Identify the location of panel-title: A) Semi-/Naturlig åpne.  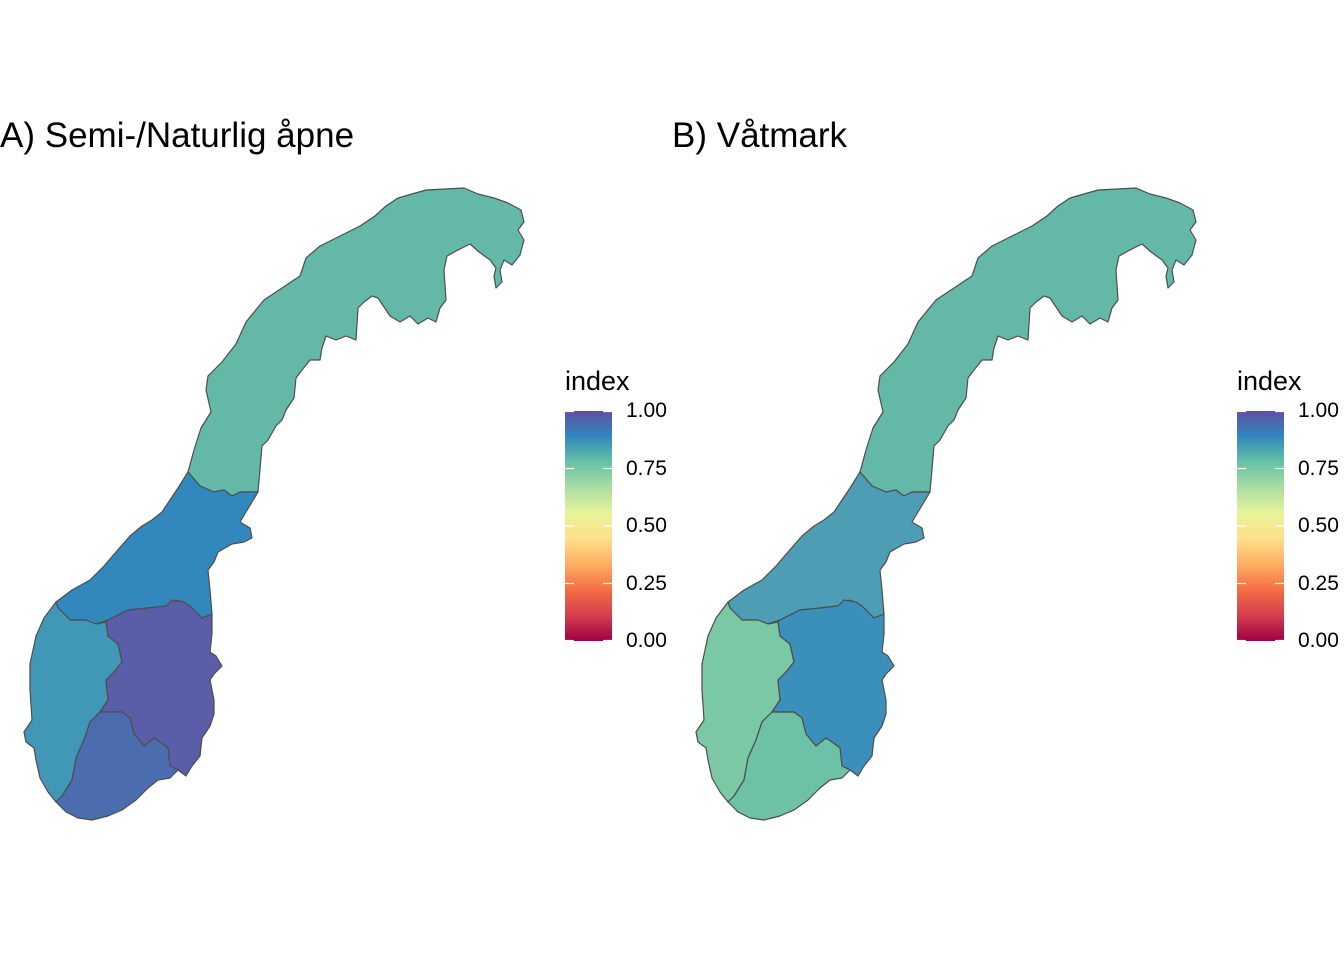
(177, 135).